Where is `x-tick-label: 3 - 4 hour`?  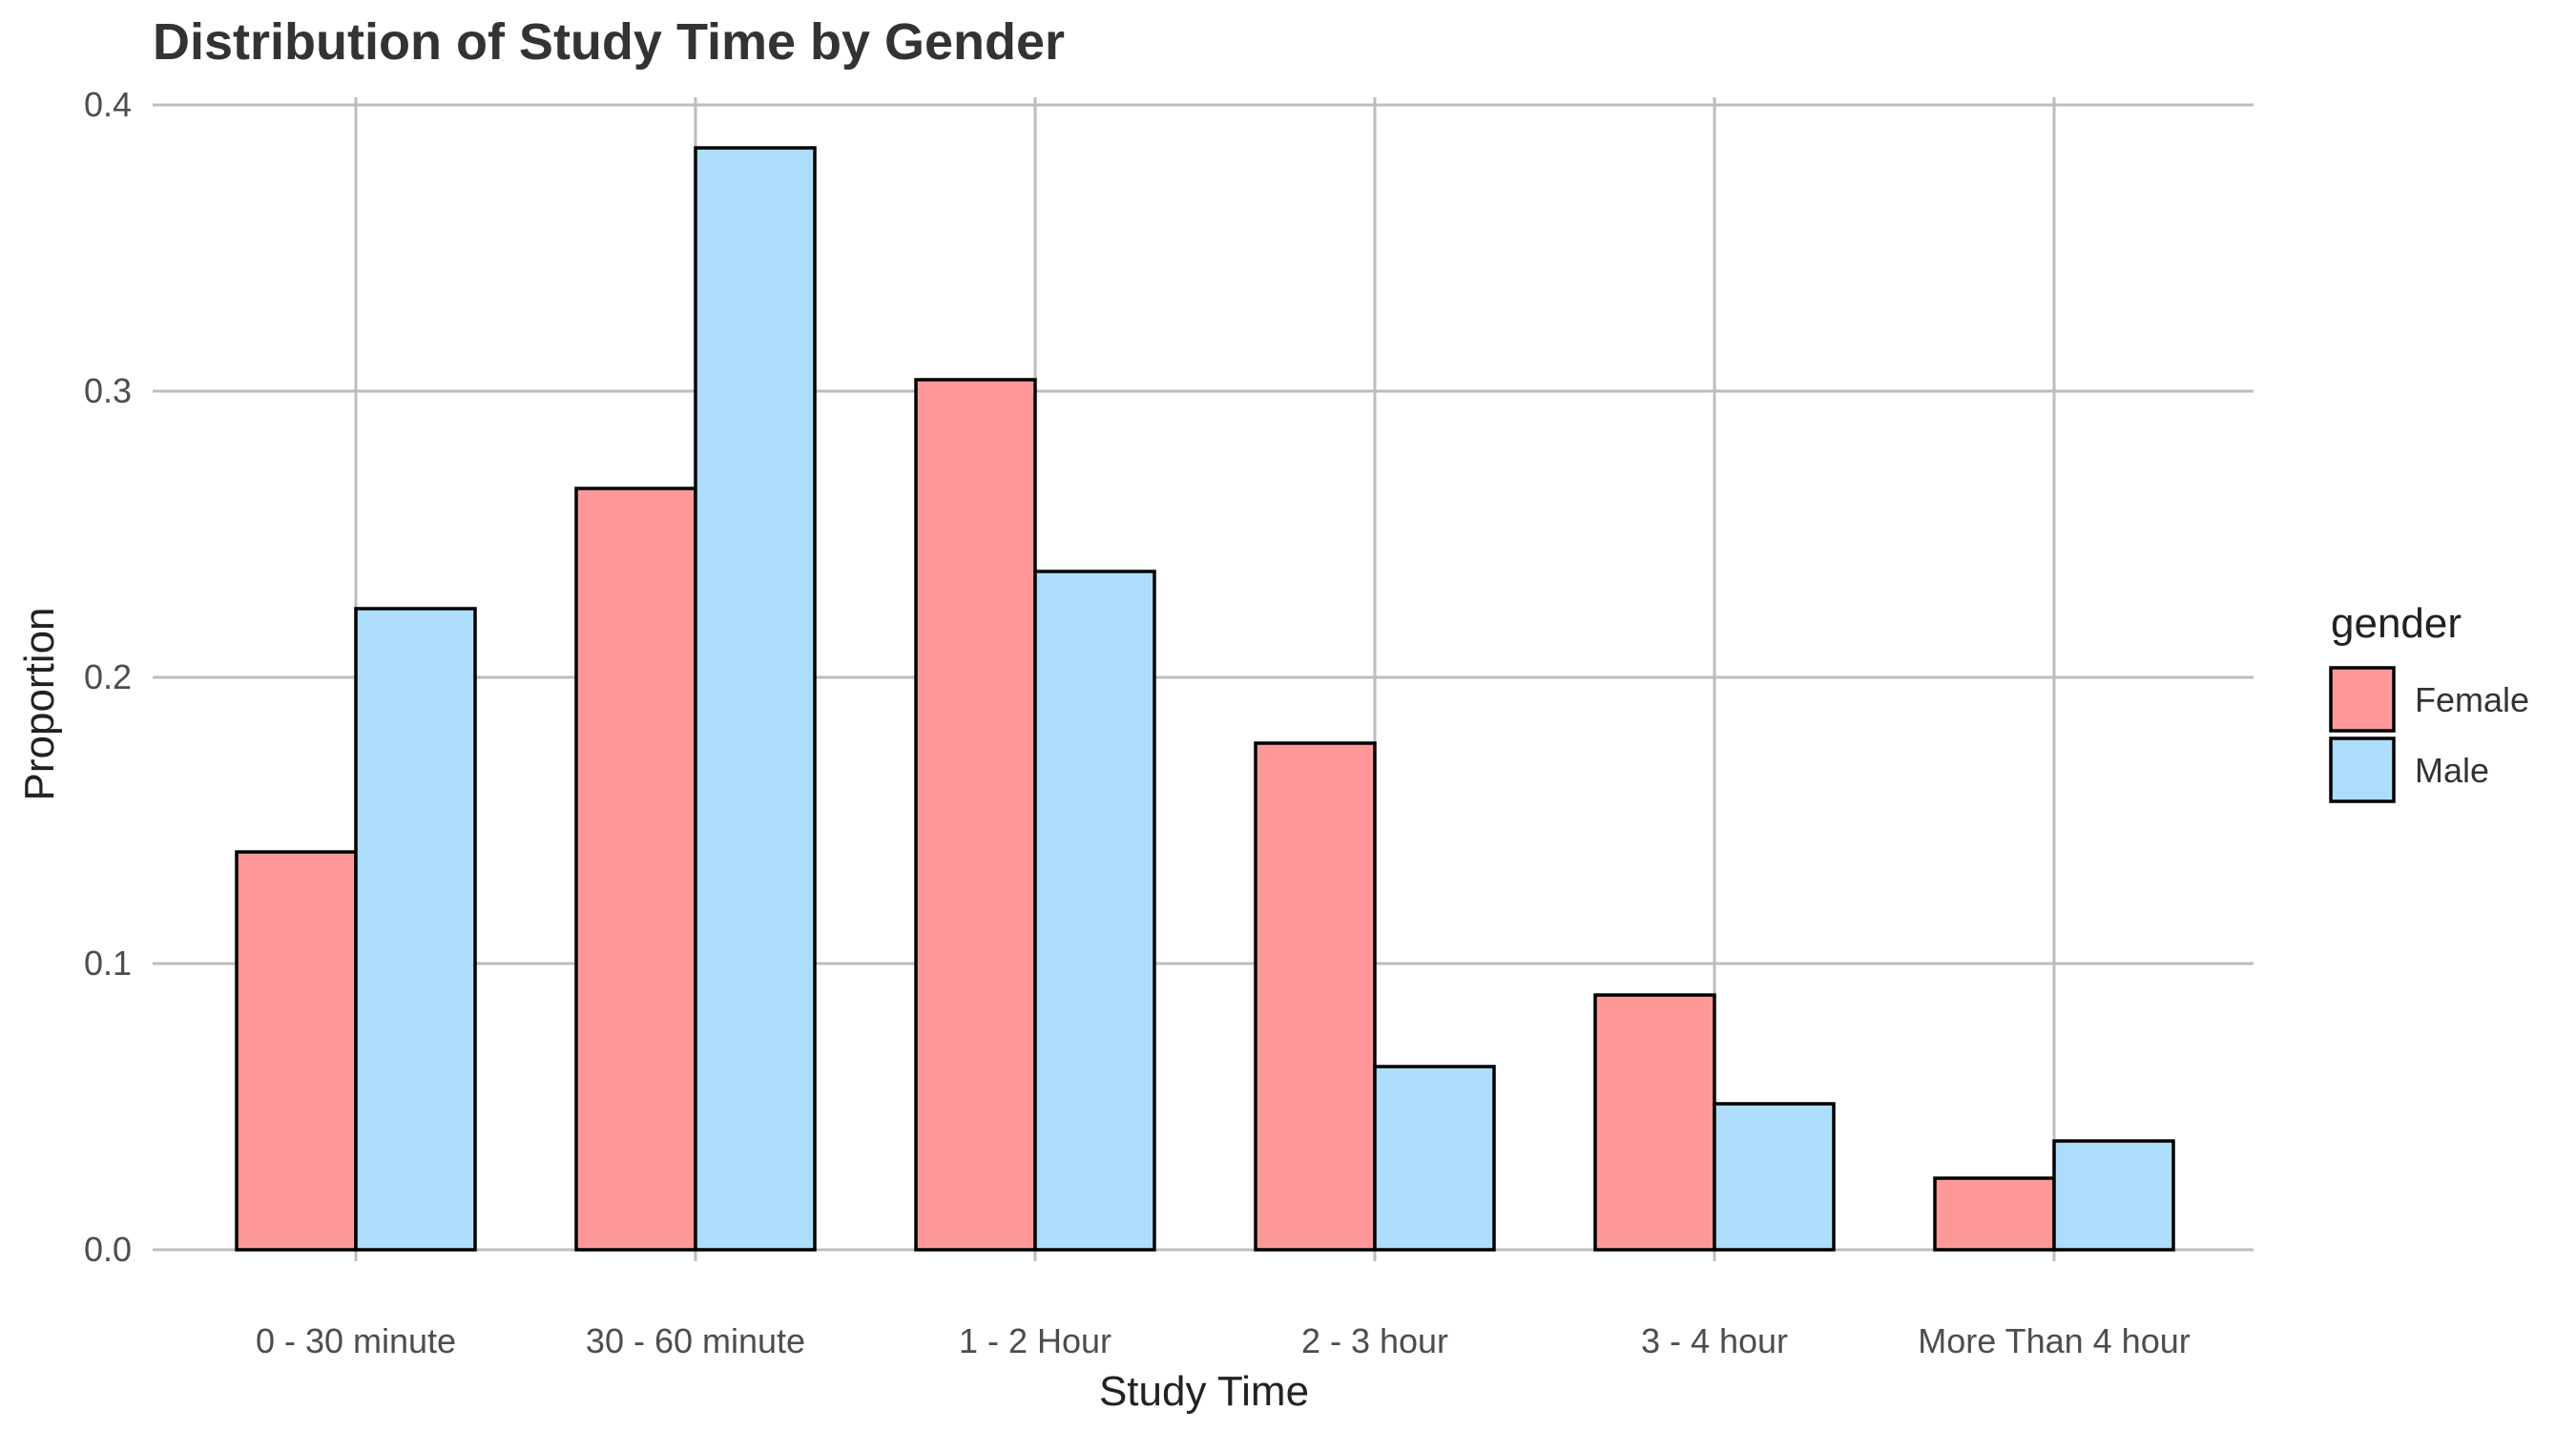 x-tick-label: 3 - 4 hour is located at coordinates (1714, 1340).